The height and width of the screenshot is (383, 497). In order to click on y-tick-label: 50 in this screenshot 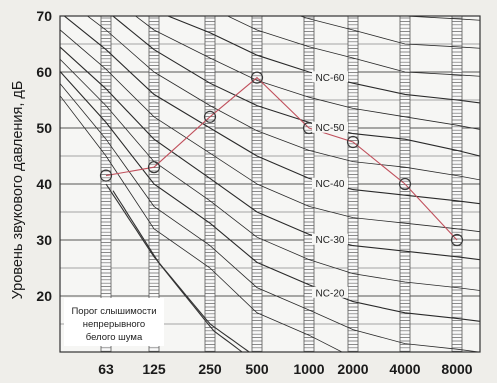, I will do `click(44, 128)`.